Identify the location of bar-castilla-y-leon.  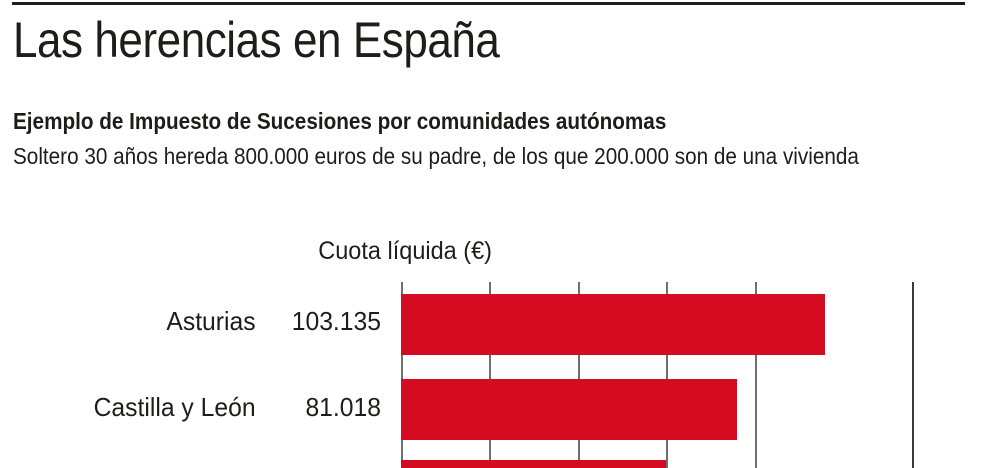
(569, 409).